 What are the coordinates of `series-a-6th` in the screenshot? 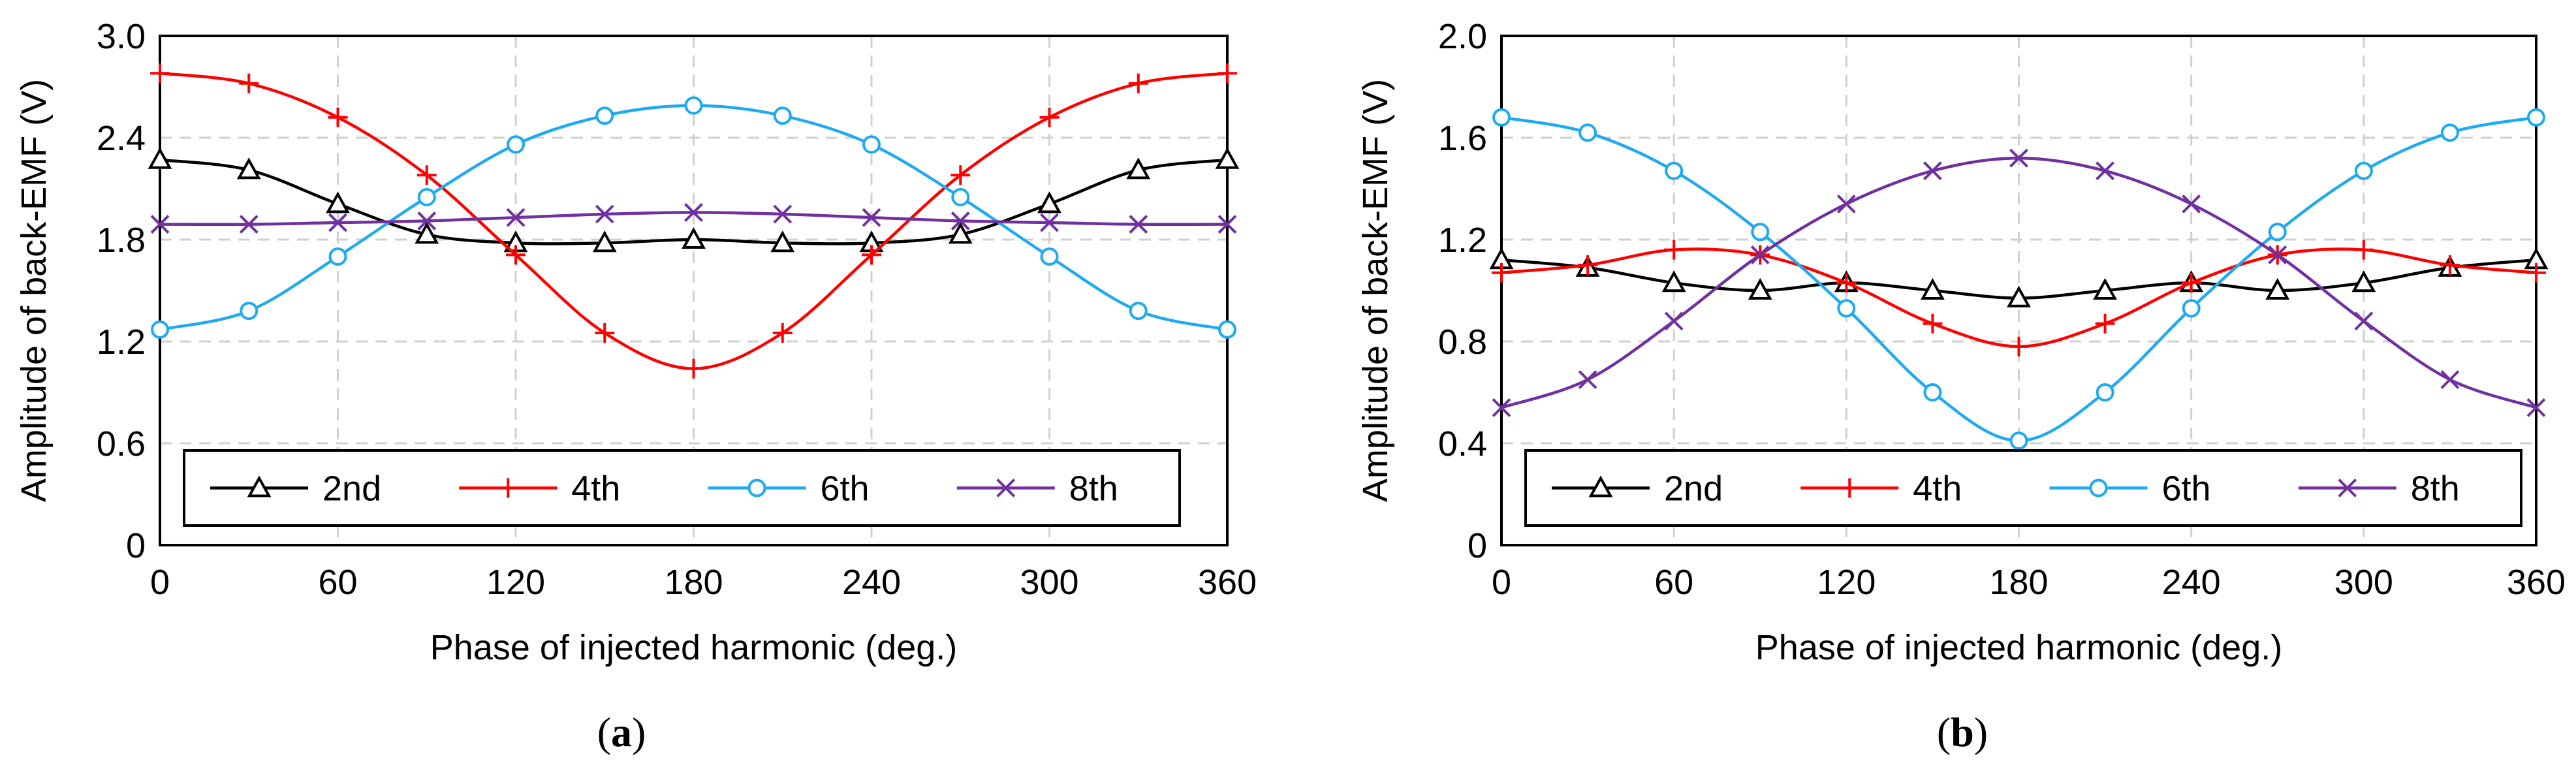 It's located at (694, 218).